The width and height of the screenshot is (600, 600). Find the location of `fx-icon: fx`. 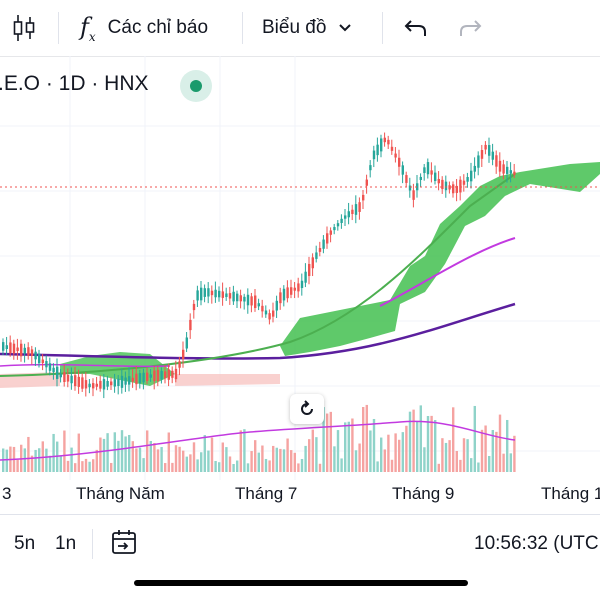

fx-icon: fx is located at coordinates (88, 28).